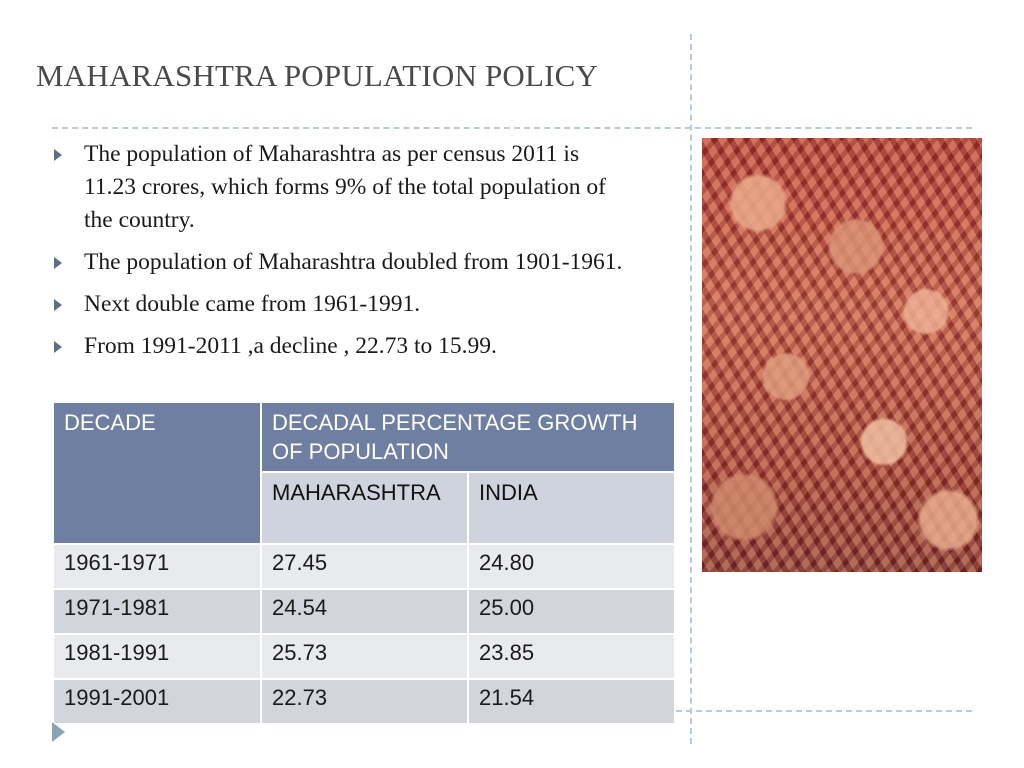 The image size is (1024, 768). I want to click on maharashtra-cell: 25.73, so click(364, 656).